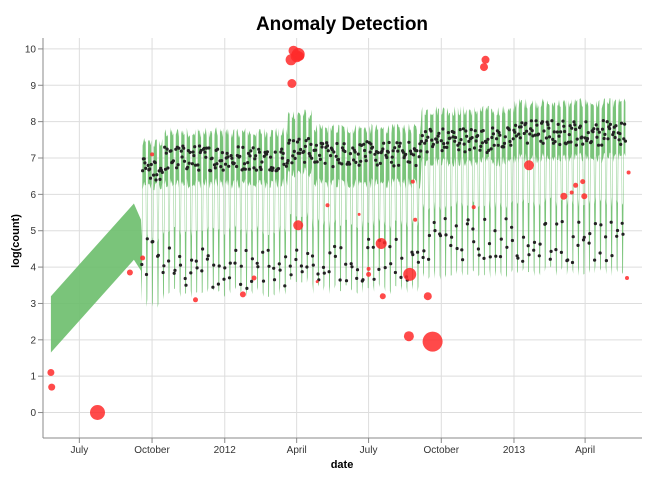  I want to click on x-tick-label: July, so click(79, 450).